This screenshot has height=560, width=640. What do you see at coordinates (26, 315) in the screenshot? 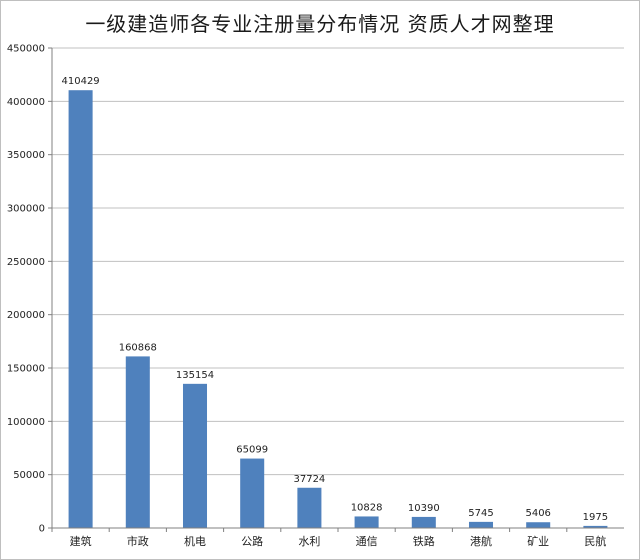
I see `y-tick-label: 200000` at bounding box center [26, 315].